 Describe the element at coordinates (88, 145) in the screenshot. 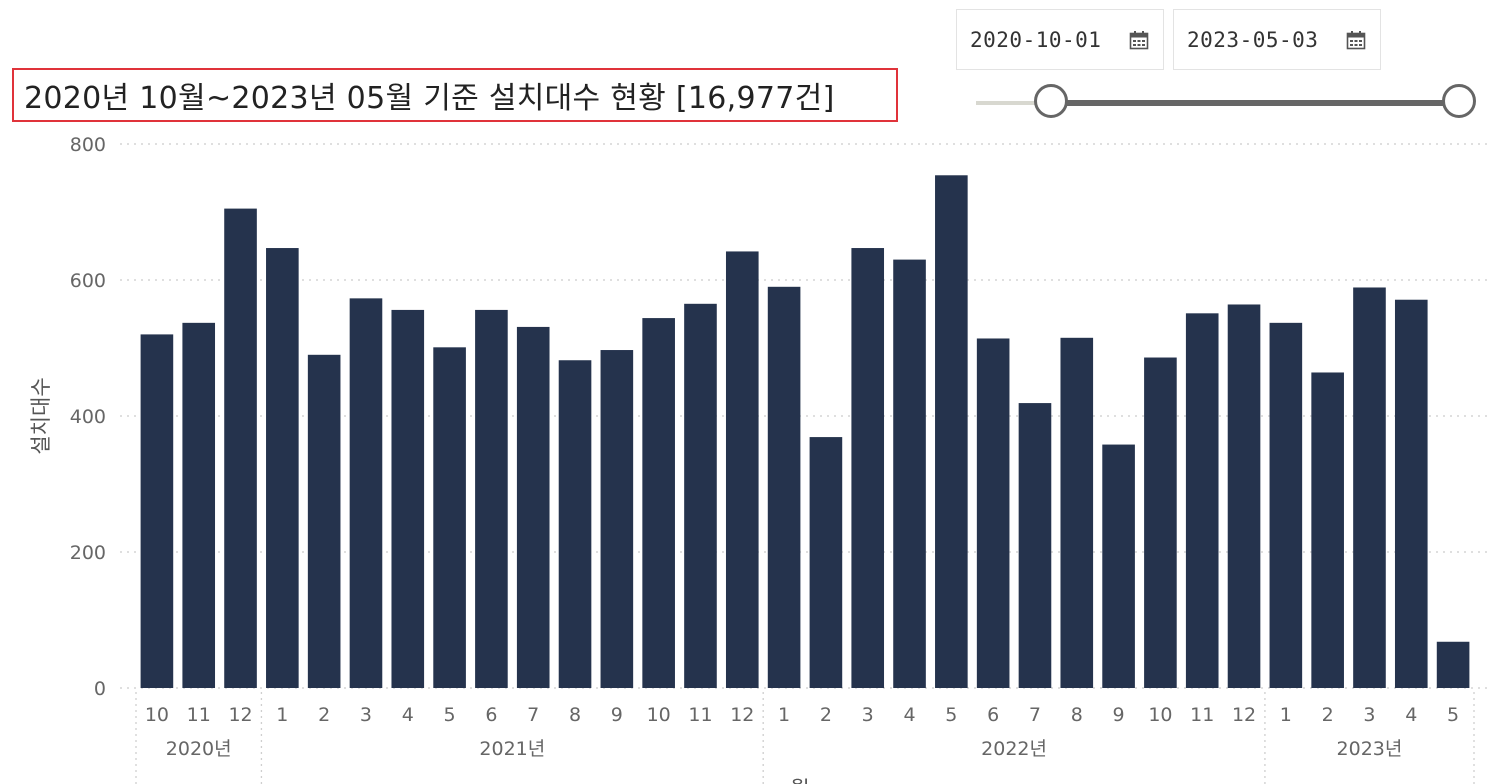

I see `y-tick-label: 800` at that location.